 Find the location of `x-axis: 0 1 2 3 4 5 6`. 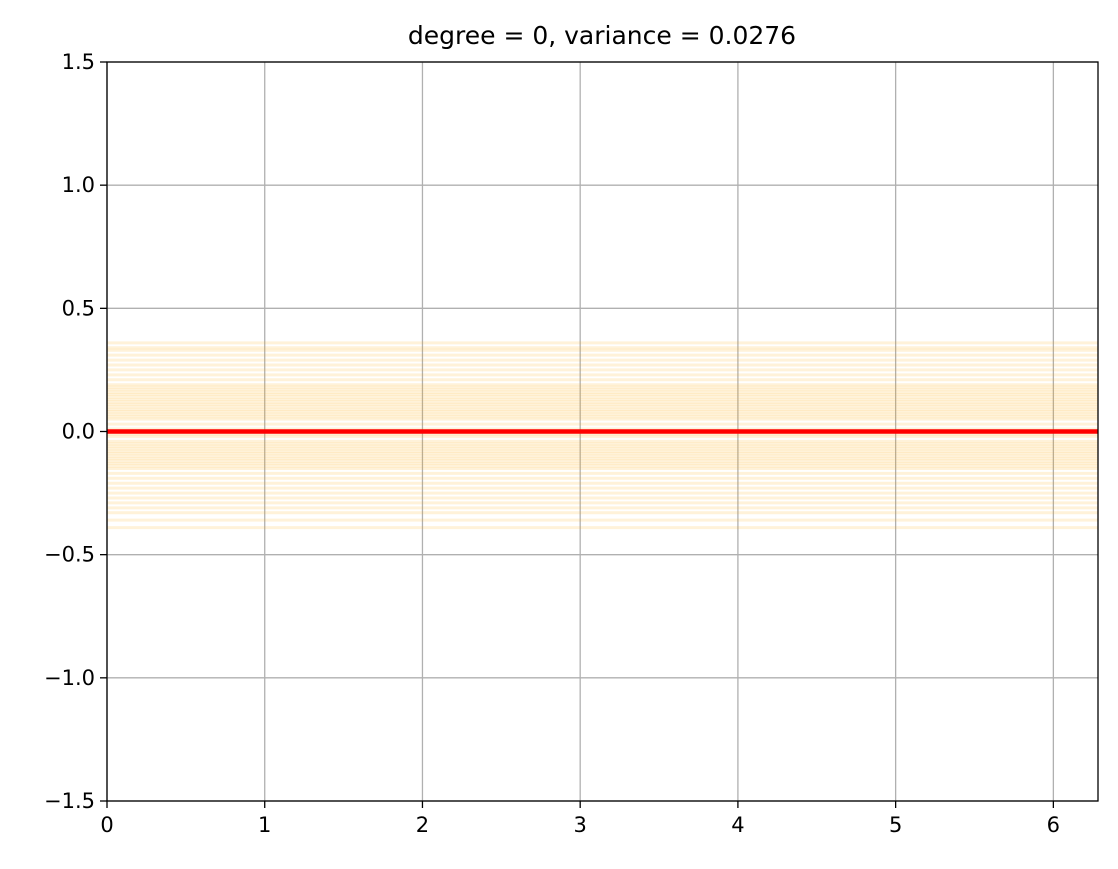

x-axis: 0 1 2 3 4 5 6 is located at coordinates (580, 819).